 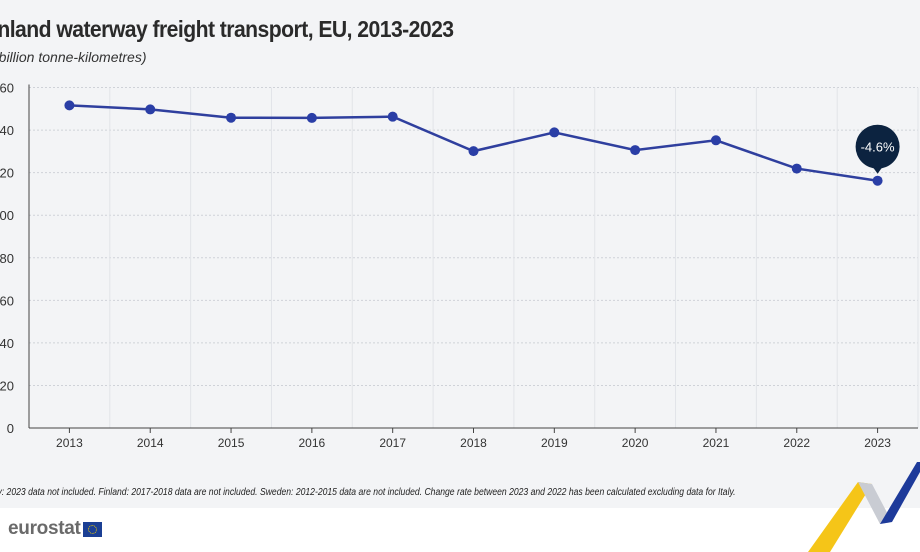 What do you see at coordinates (635, 150) in the screenshot?
I see `data-point-2020` at bounding box center [635, 150].